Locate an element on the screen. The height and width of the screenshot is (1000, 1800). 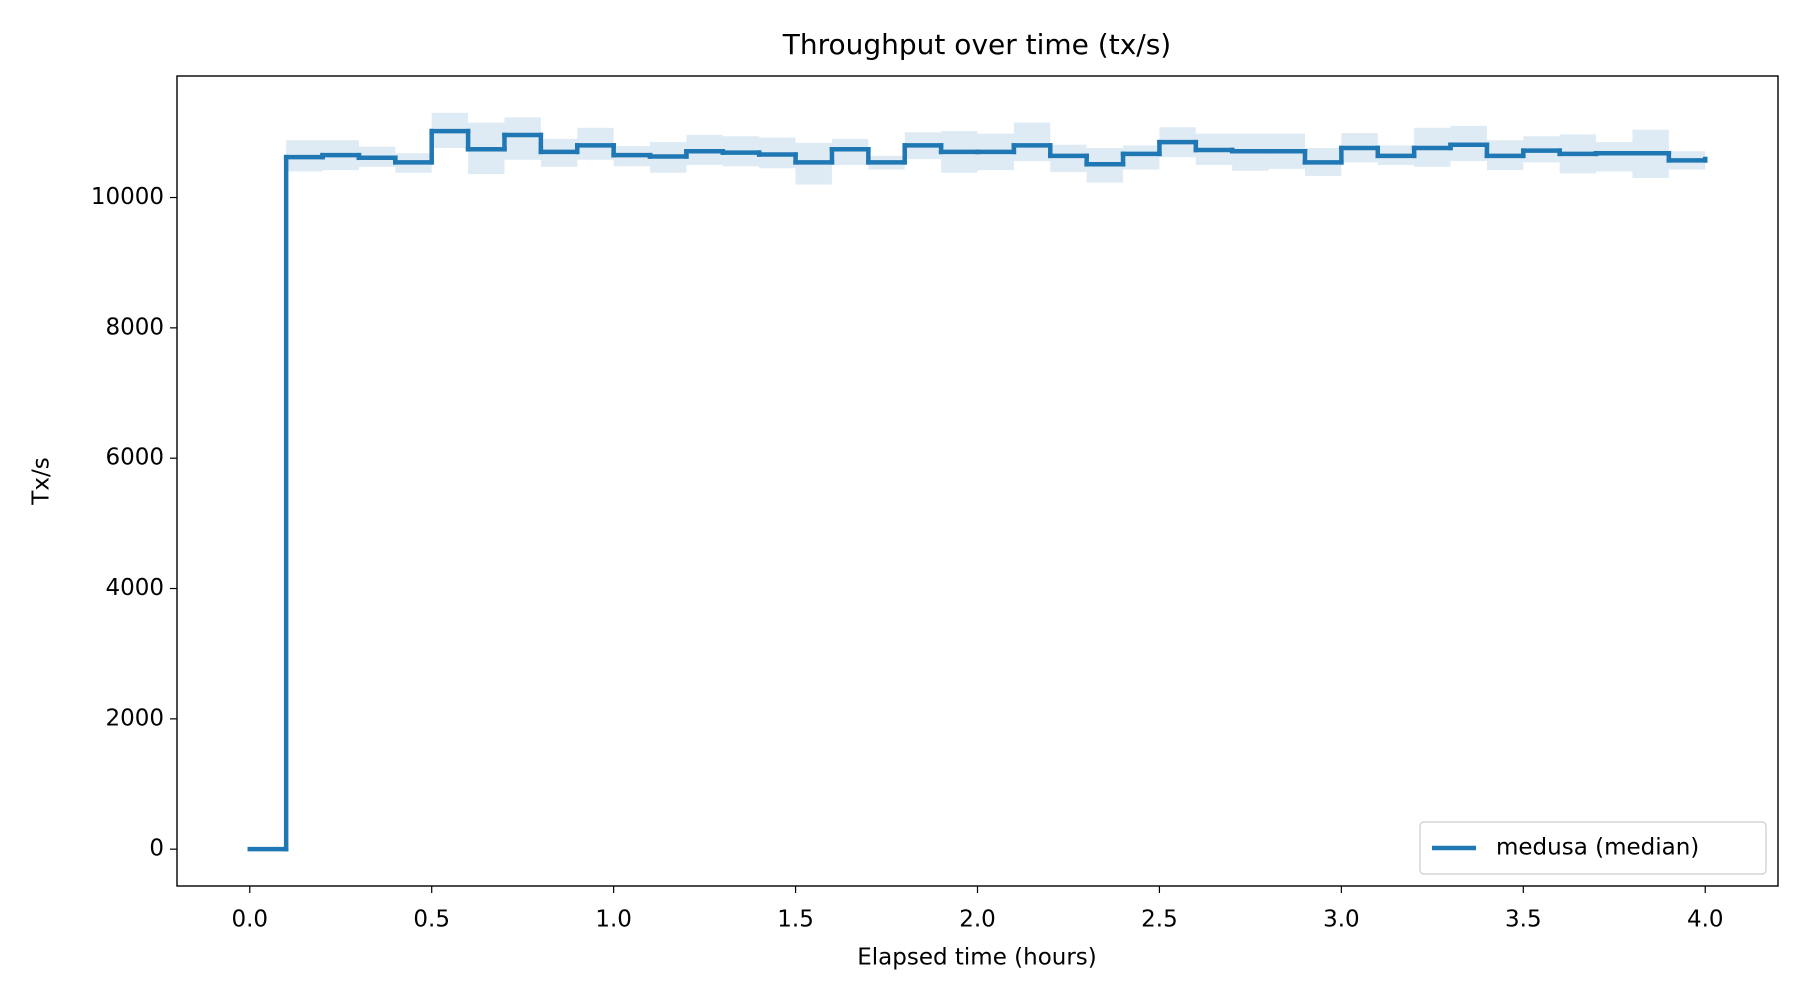
y-tick-label: 6000 is located at coordinates (134, 458).